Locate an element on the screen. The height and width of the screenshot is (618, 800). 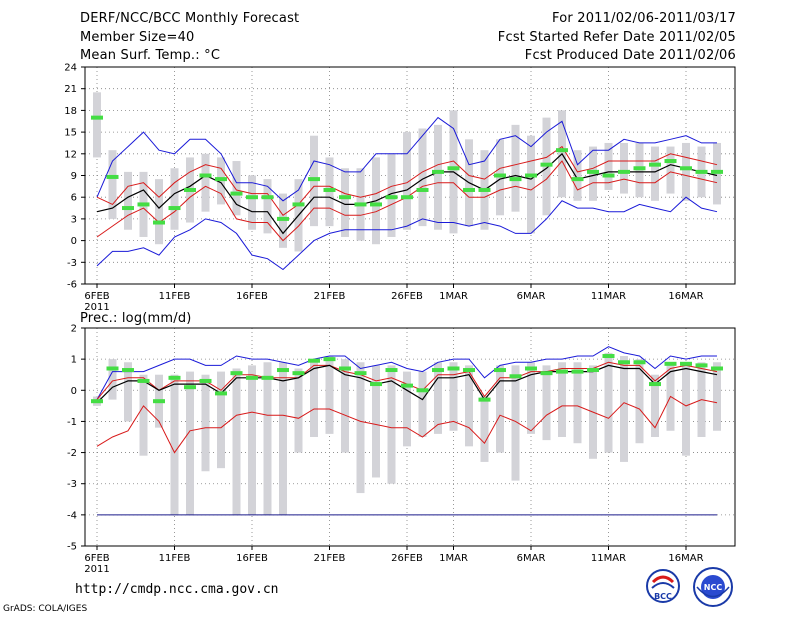
y-tick-label: -3 is located at coordinates (72, 484).